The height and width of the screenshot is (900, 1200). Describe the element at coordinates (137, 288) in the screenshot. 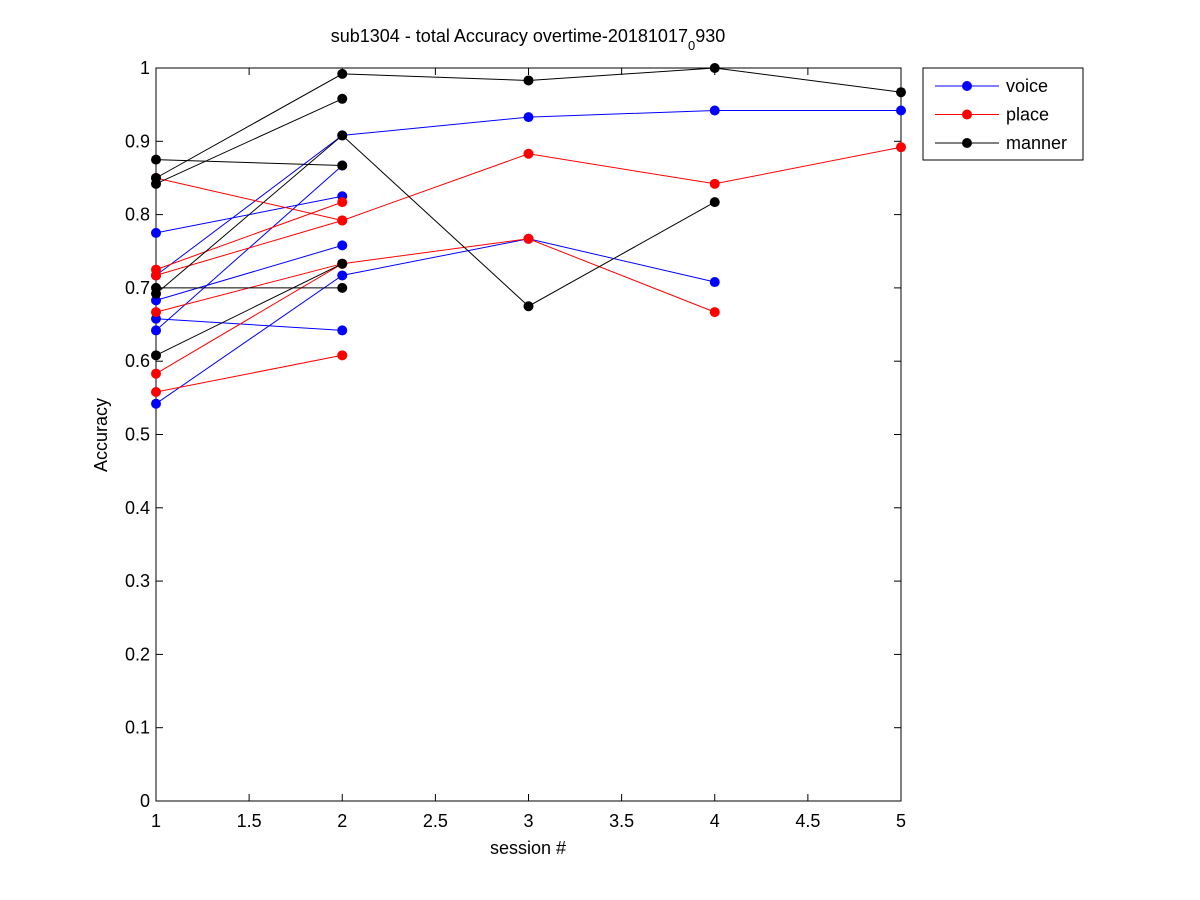

I see `y-tick-label: 0.7` at that location.